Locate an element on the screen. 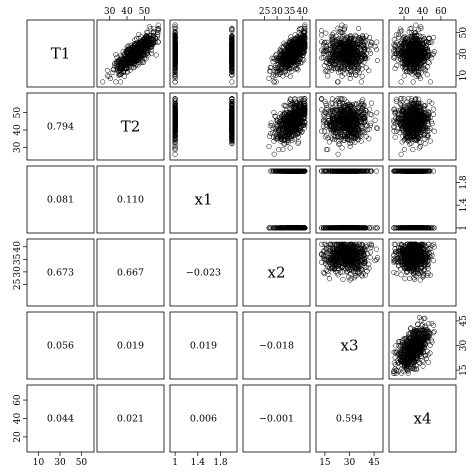 This screenshot has width=474, height=475. tick-label: 45 is located at coordinates (374, 463).